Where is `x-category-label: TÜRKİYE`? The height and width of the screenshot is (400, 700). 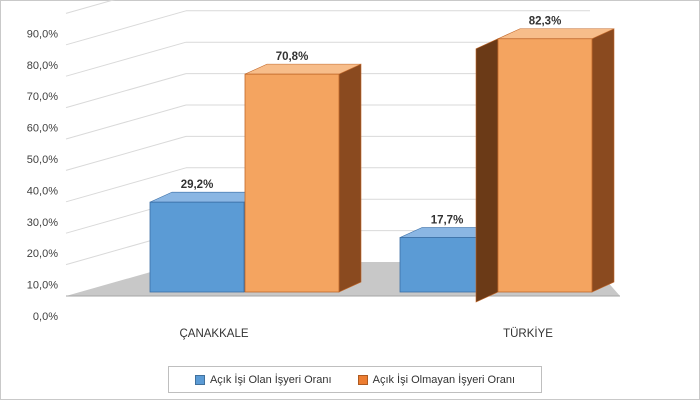
x-category-label: TÜRKİYE is located at coordinates (528, 333).